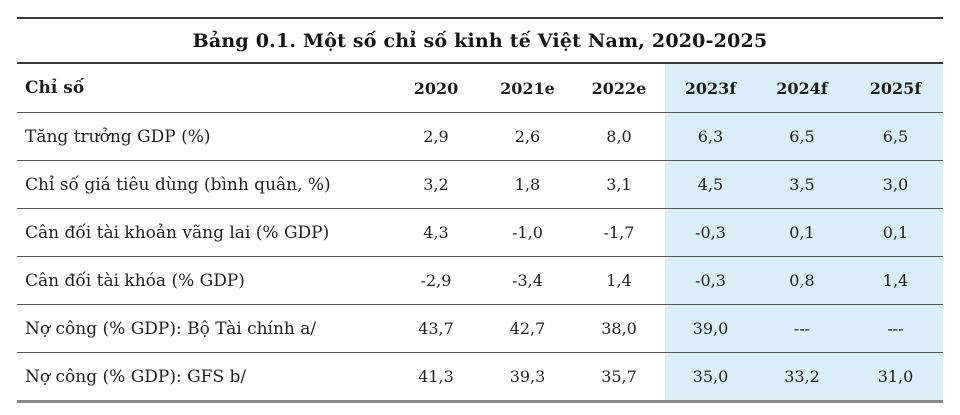 Image resolution: width=960 pixels, height=415 pixels. Describe the element at coordinates (527, 232) in the screenshot. I see `value-cell: -1,0` at that location.